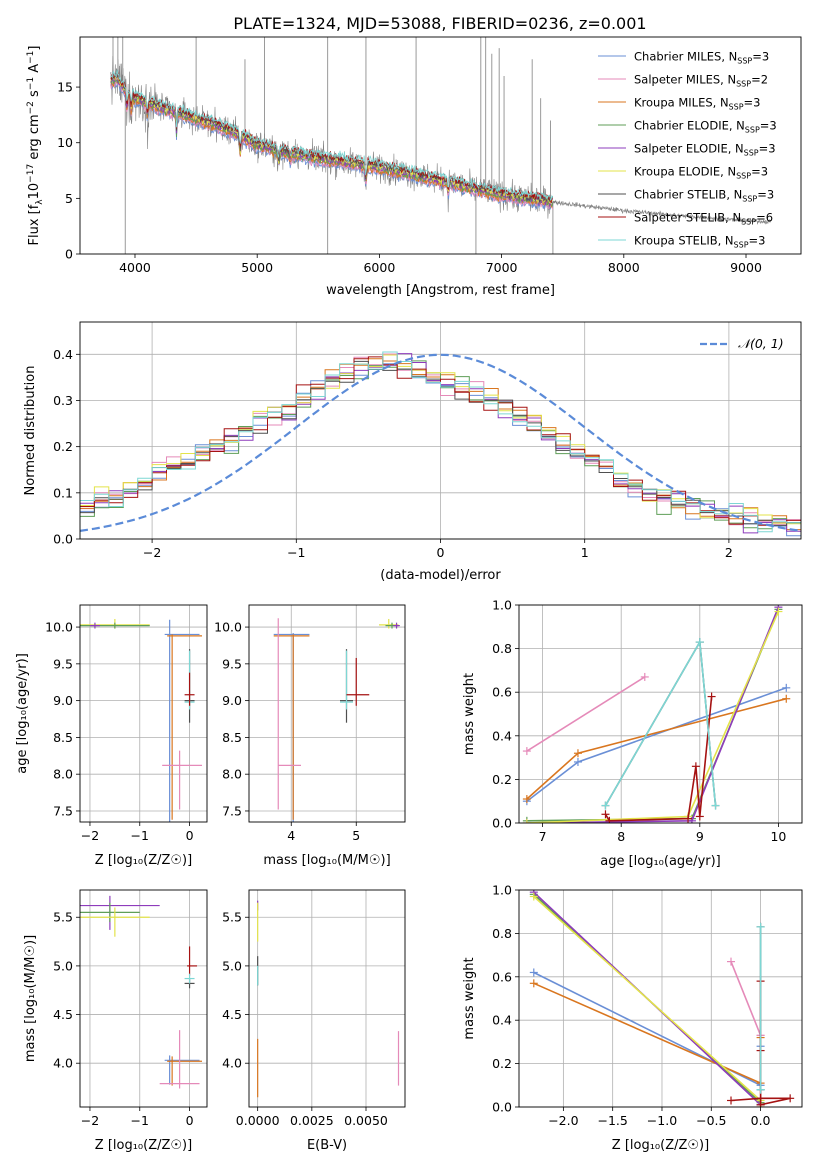 Image resolution: width=819 pixels, height=1170 pixels. Describe the element at coordinates (63, 737) in the screenshot. I see `y-tick-label: 8.5` at that location.